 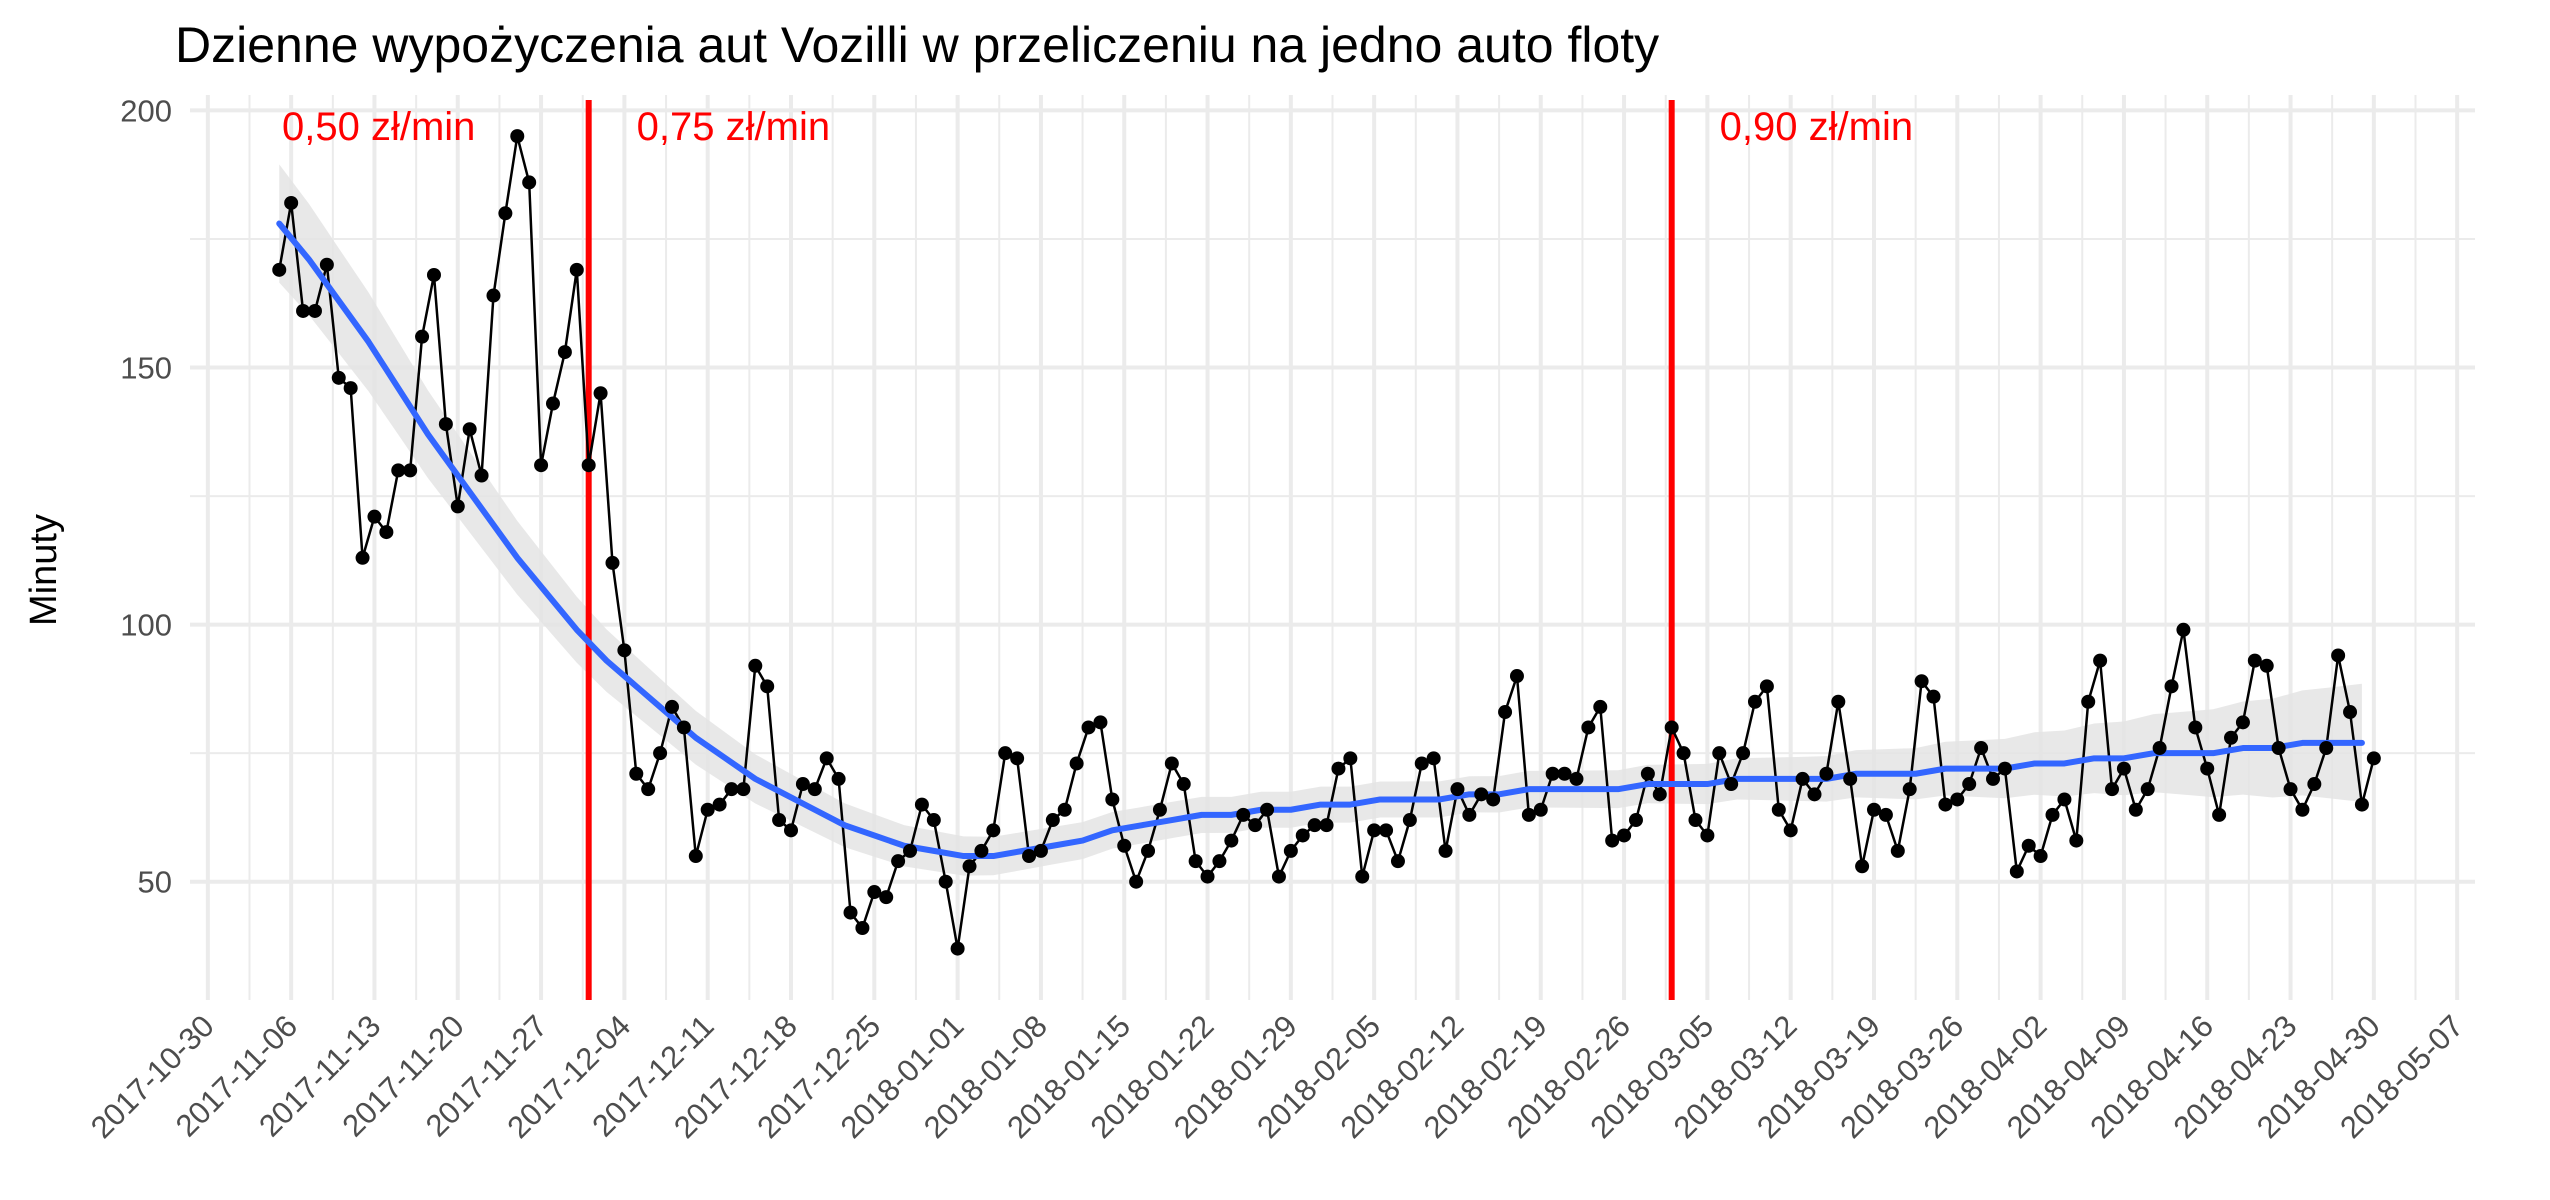 What do you see at coordinates (155, 882) in the screenshot?
I see `y-tick-label: 50` at bounding box center [155, 882].